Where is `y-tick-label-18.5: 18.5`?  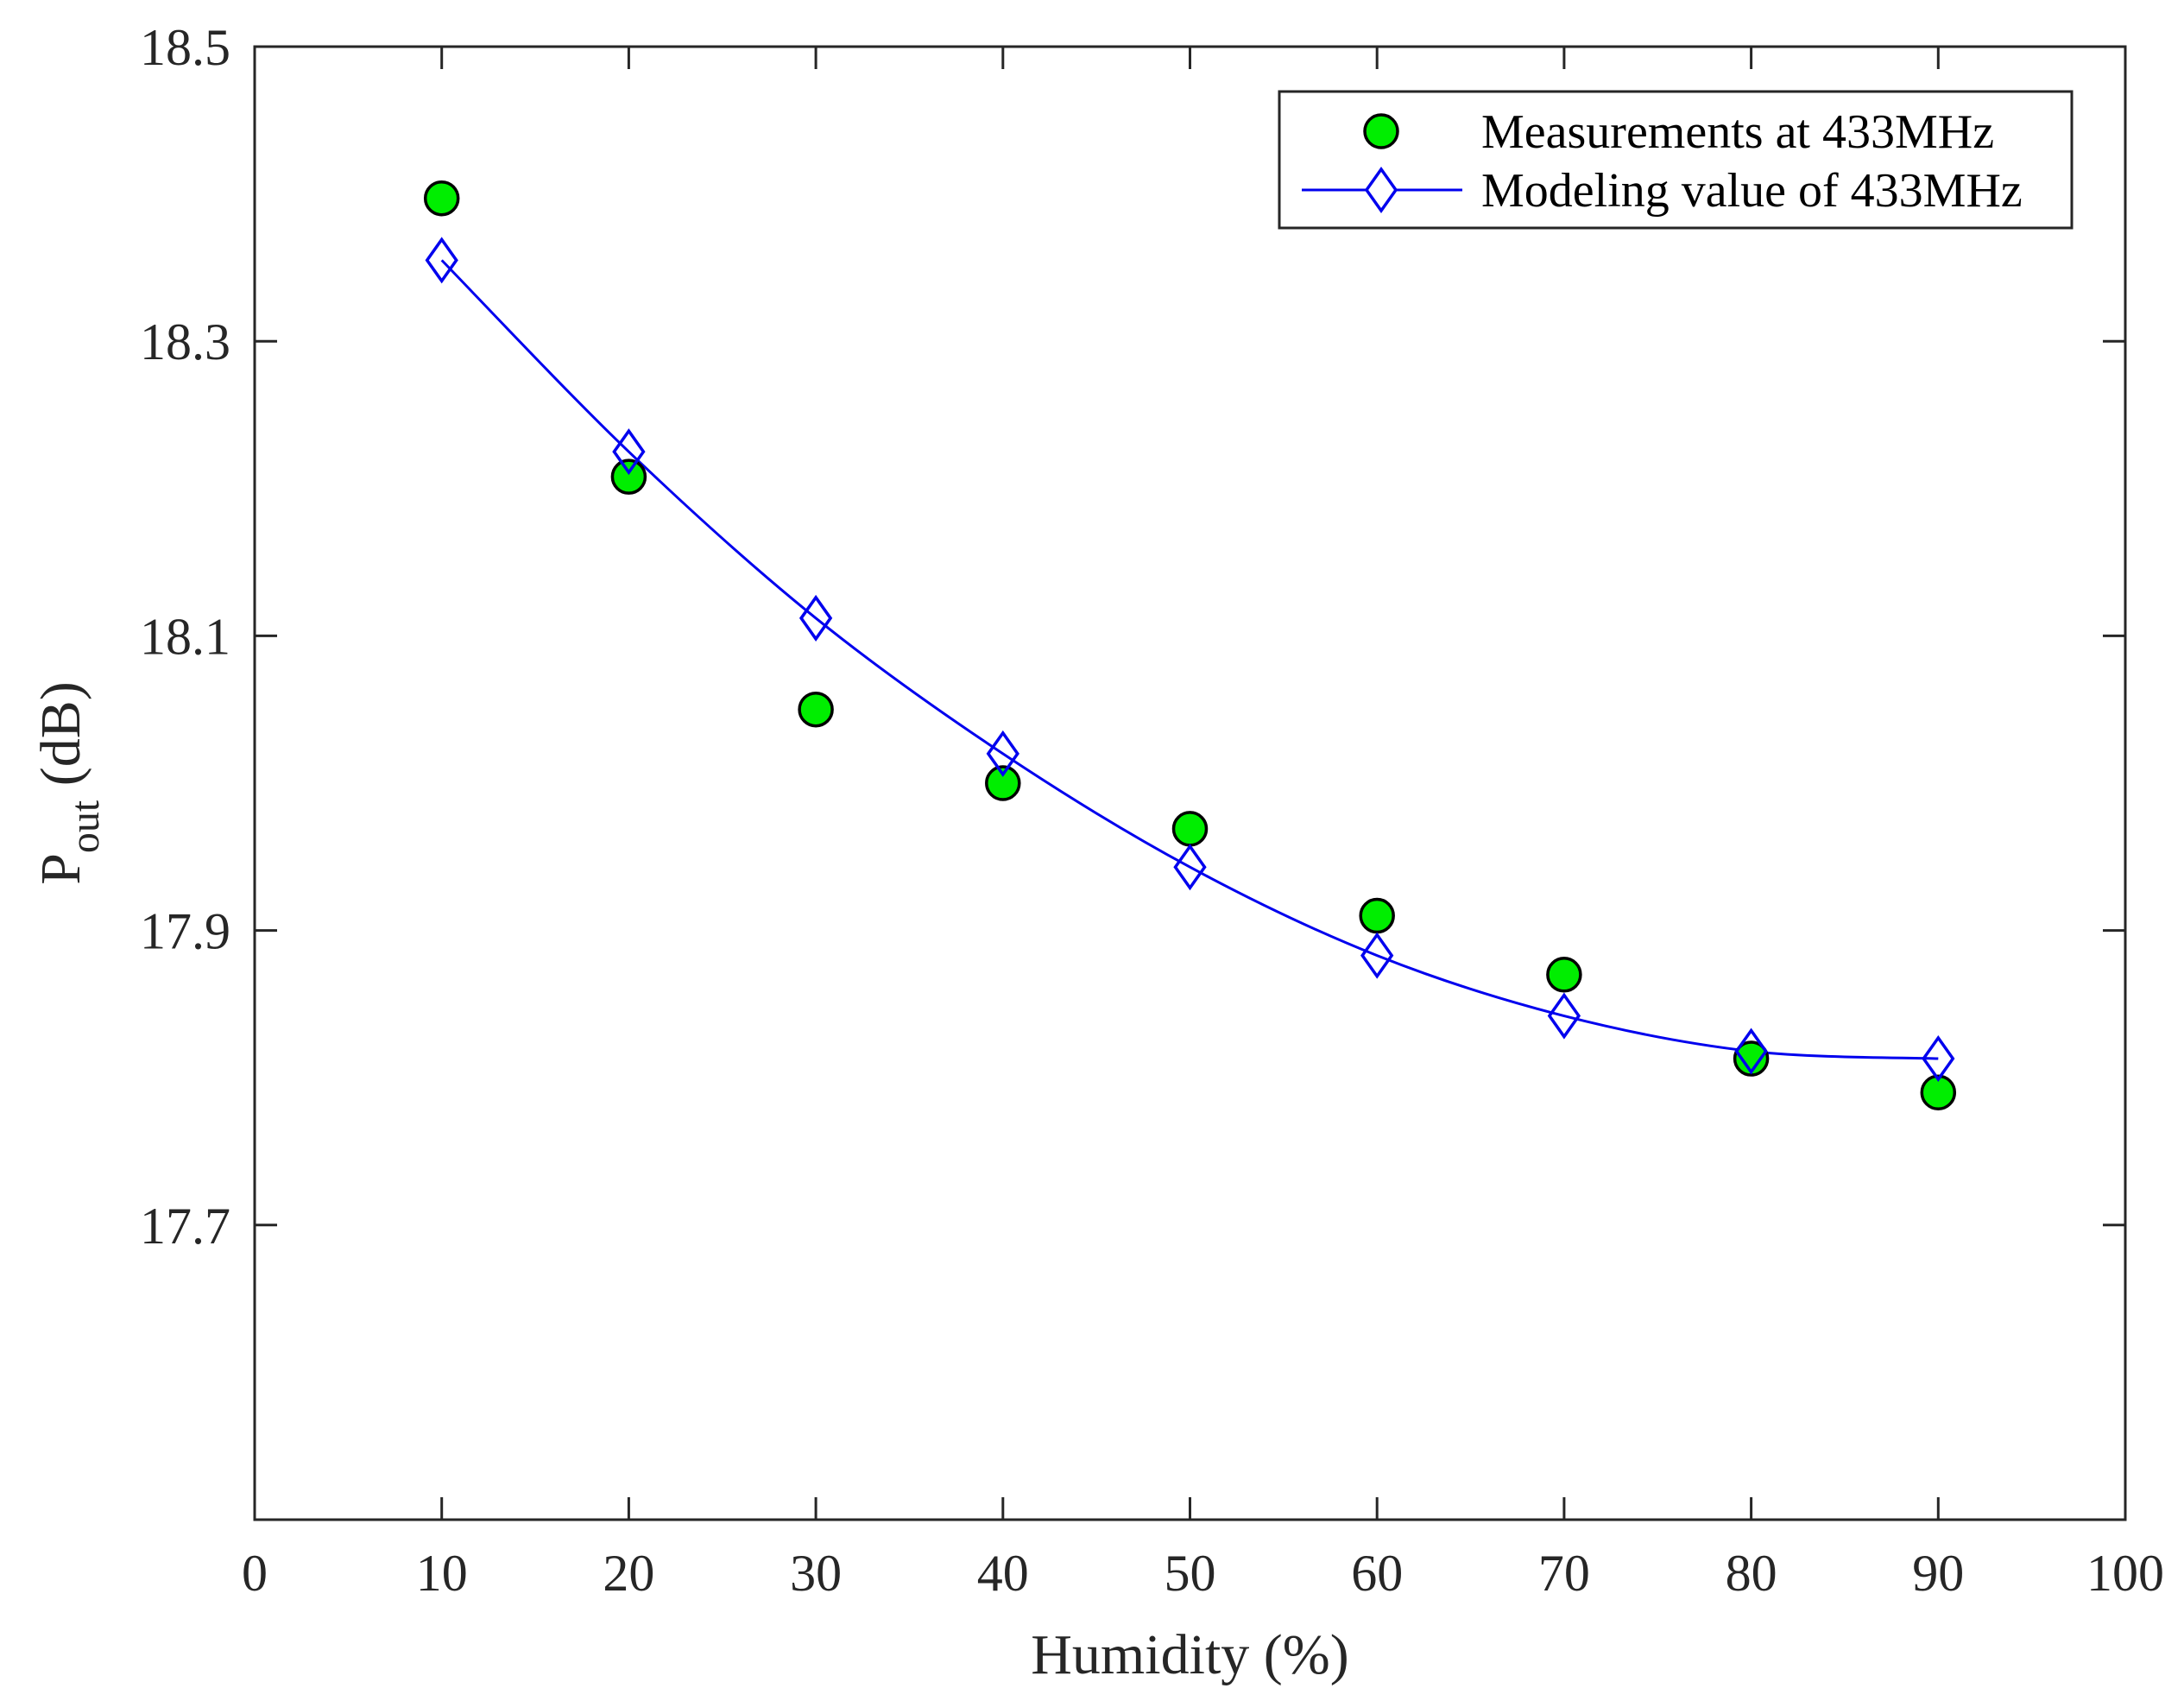
y-tick-label-18.5: 18.5 is located at coordinates (185, 47).